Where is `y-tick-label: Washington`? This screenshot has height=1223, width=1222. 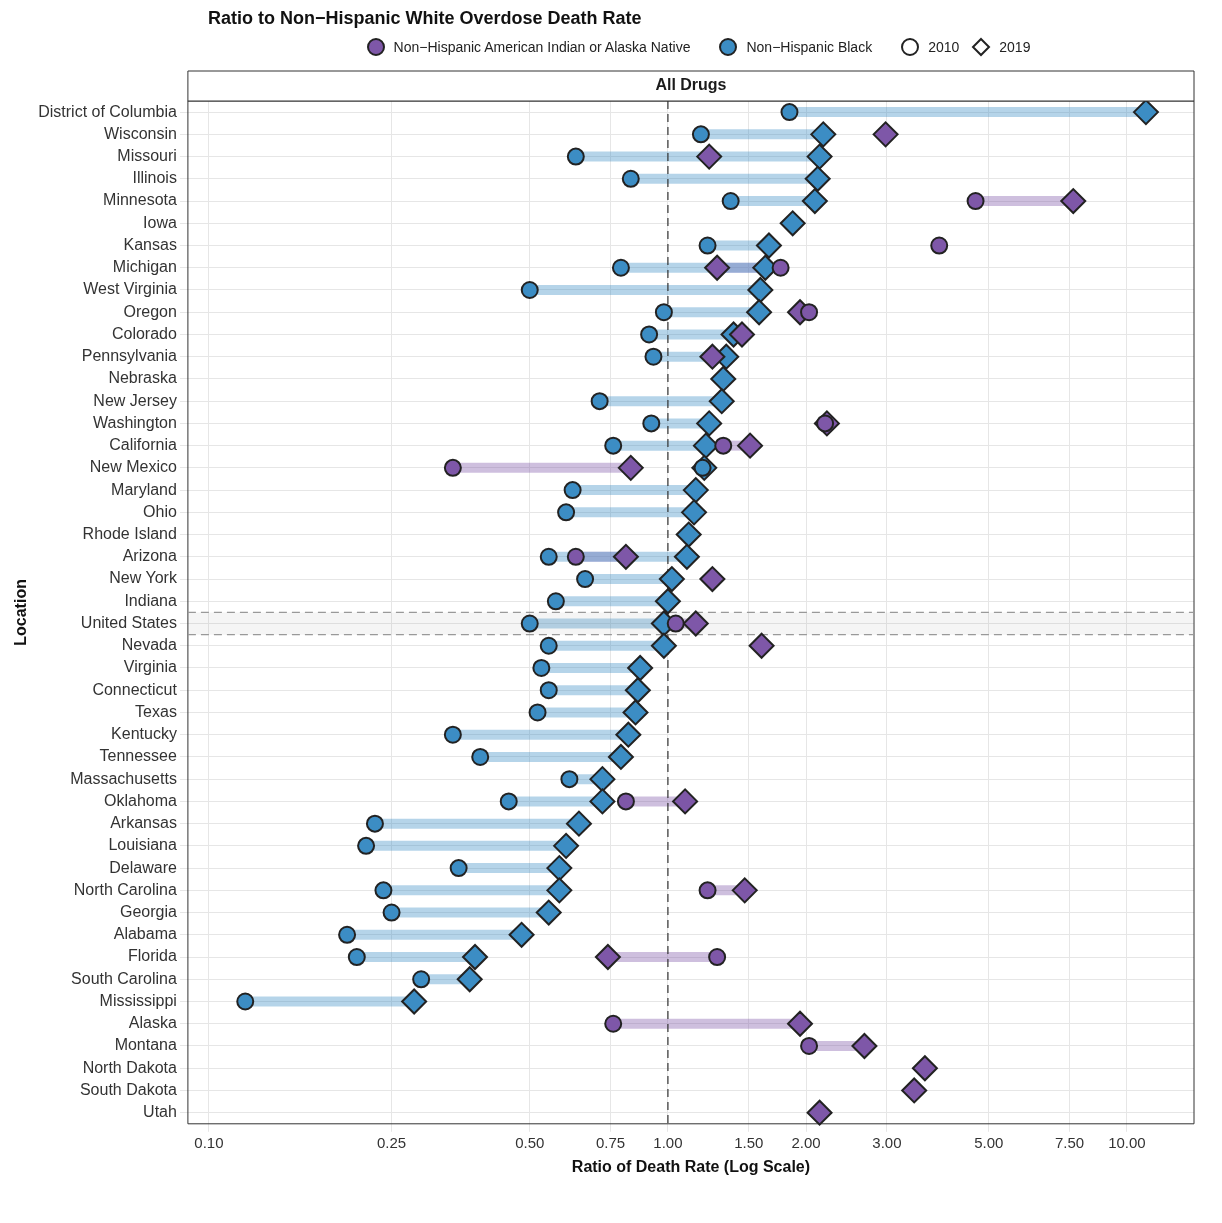 y-tick-label: Washington is located at coordinates (135, 422).